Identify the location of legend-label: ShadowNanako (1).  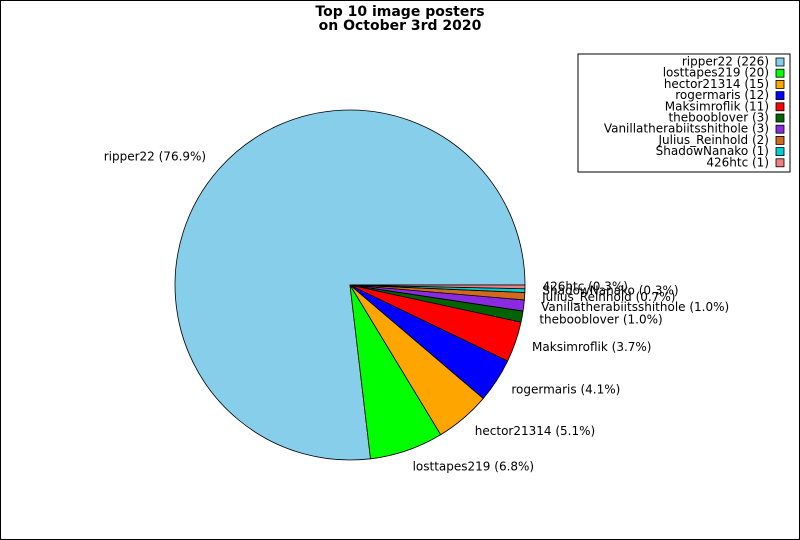
(712, 151).